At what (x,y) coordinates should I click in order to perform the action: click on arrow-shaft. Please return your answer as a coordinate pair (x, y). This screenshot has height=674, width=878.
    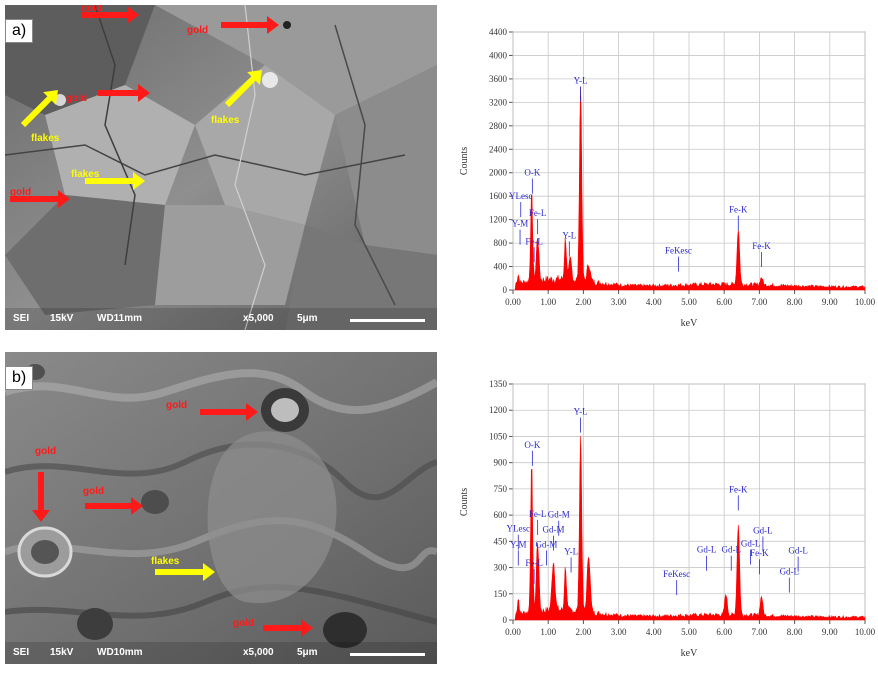
    Looking at the image, I should click on (241, 90).